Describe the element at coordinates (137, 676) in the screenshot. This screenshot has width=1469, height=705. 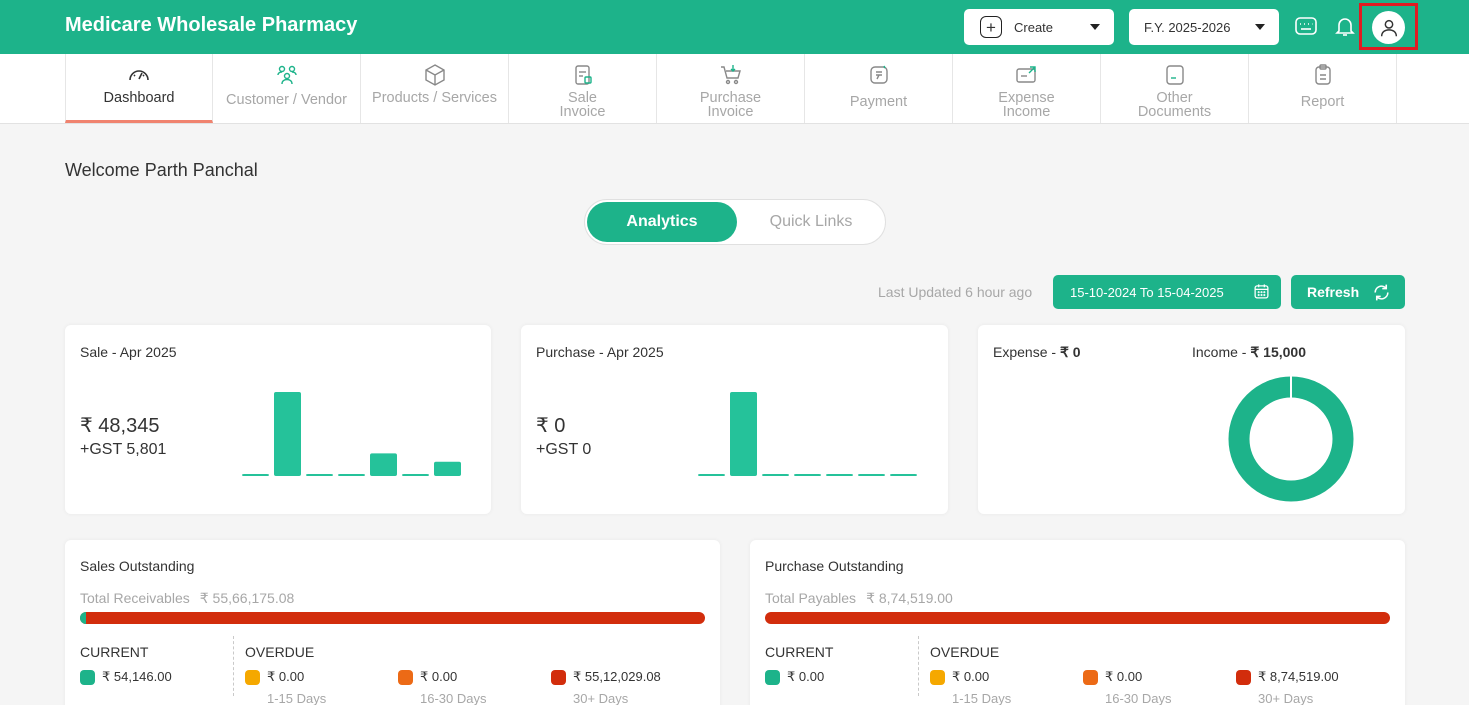
I see `current-value: ₹ 54,146.00` at that location.